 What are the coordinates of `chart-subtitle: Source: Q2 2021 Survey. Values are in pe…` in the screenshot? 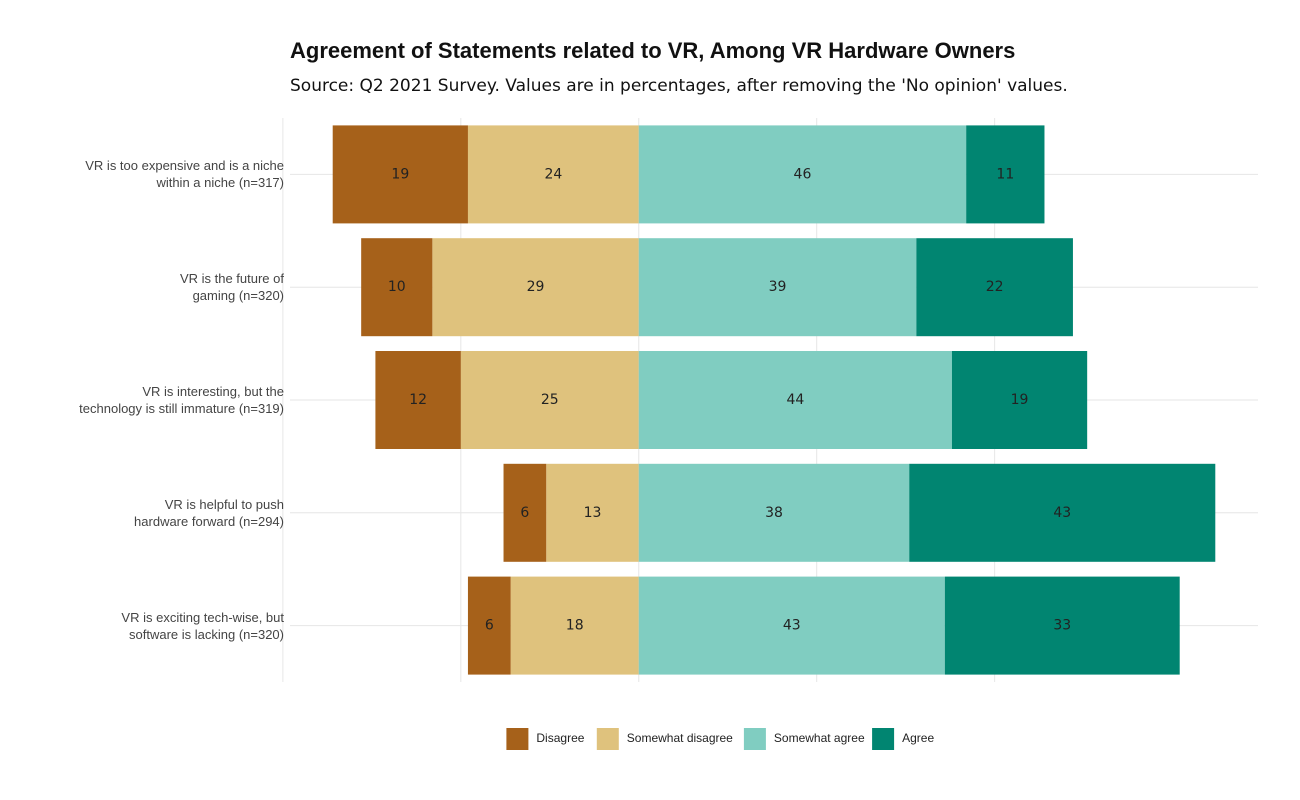 It's located at (679, 86).